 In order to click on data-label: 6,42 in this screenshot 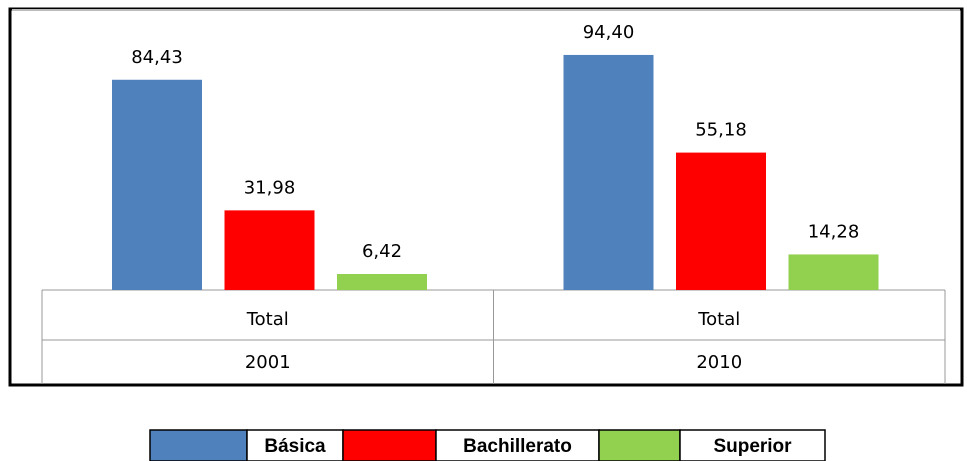, I will do `click(382, 251)`.